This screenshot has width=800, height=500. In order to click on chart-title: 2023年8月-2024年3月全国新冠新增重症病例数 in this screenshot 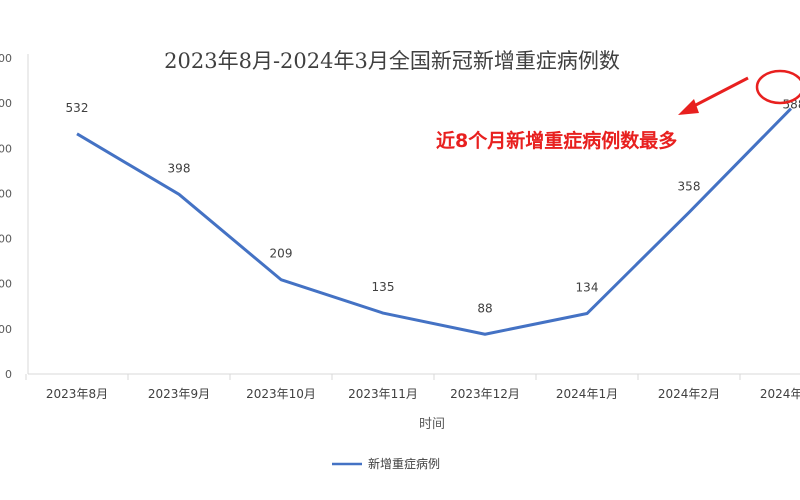, I will do `click(392, 61)`.